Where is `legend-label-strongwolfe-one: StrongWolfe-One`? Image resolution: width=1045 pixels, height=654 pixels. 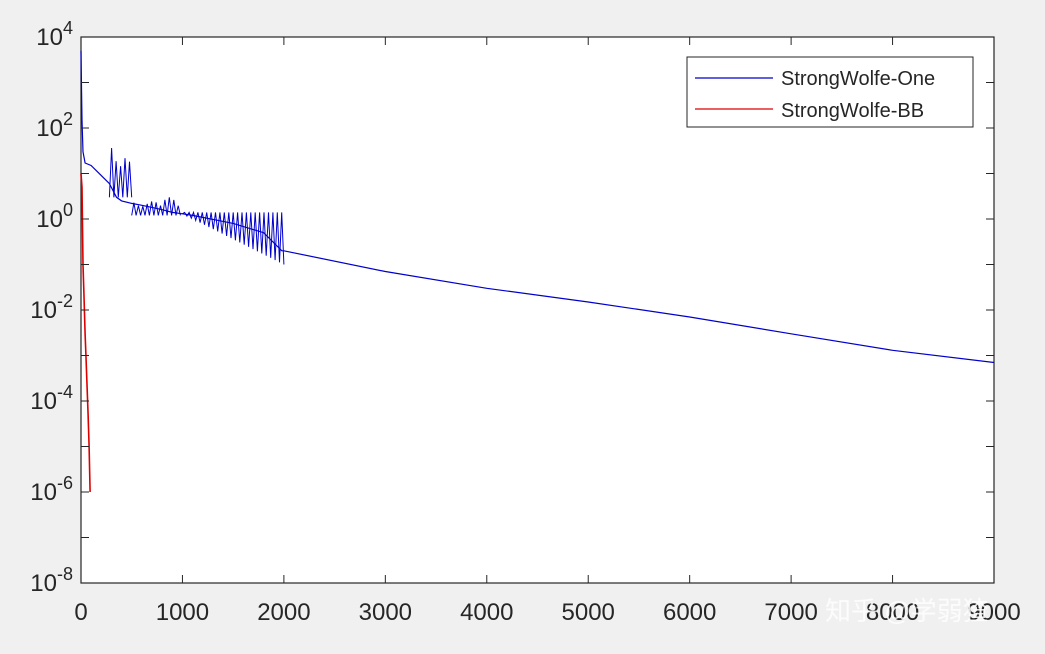
legend-label-strongwolfe-one: StrongWolfe-One is located at coordinates (858, 79).